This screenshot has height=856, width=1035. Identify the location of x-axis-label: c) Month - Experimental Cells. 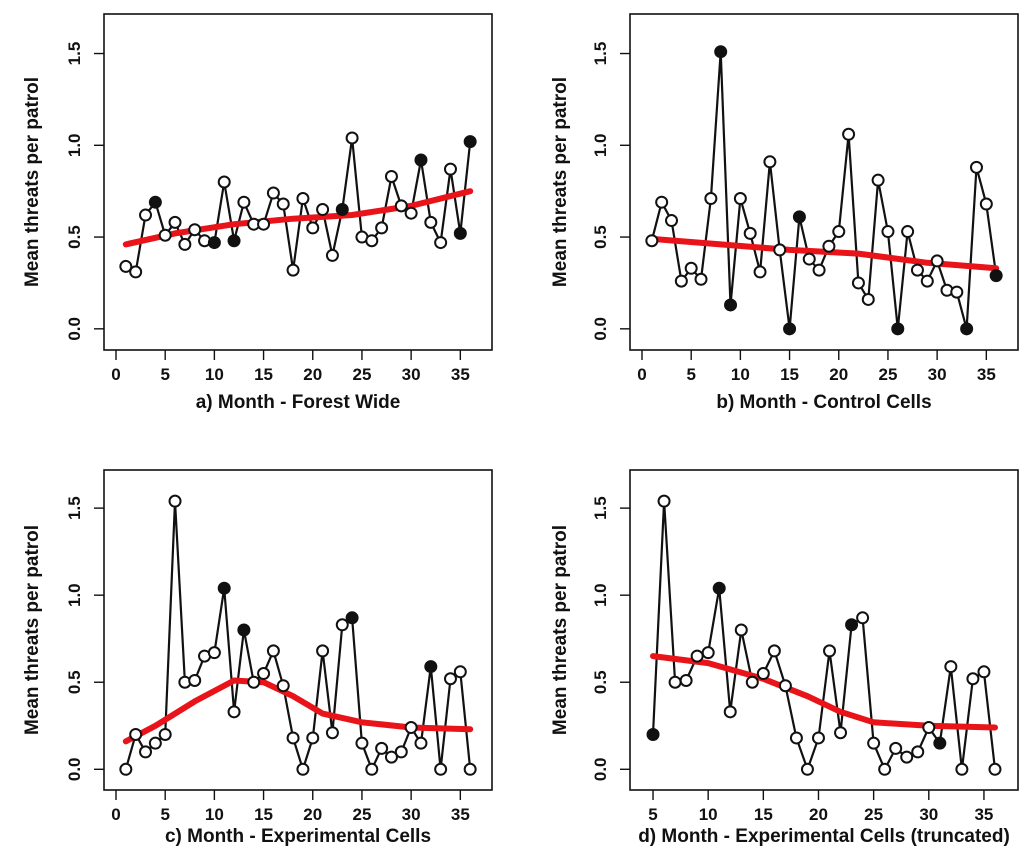
(298, 836).